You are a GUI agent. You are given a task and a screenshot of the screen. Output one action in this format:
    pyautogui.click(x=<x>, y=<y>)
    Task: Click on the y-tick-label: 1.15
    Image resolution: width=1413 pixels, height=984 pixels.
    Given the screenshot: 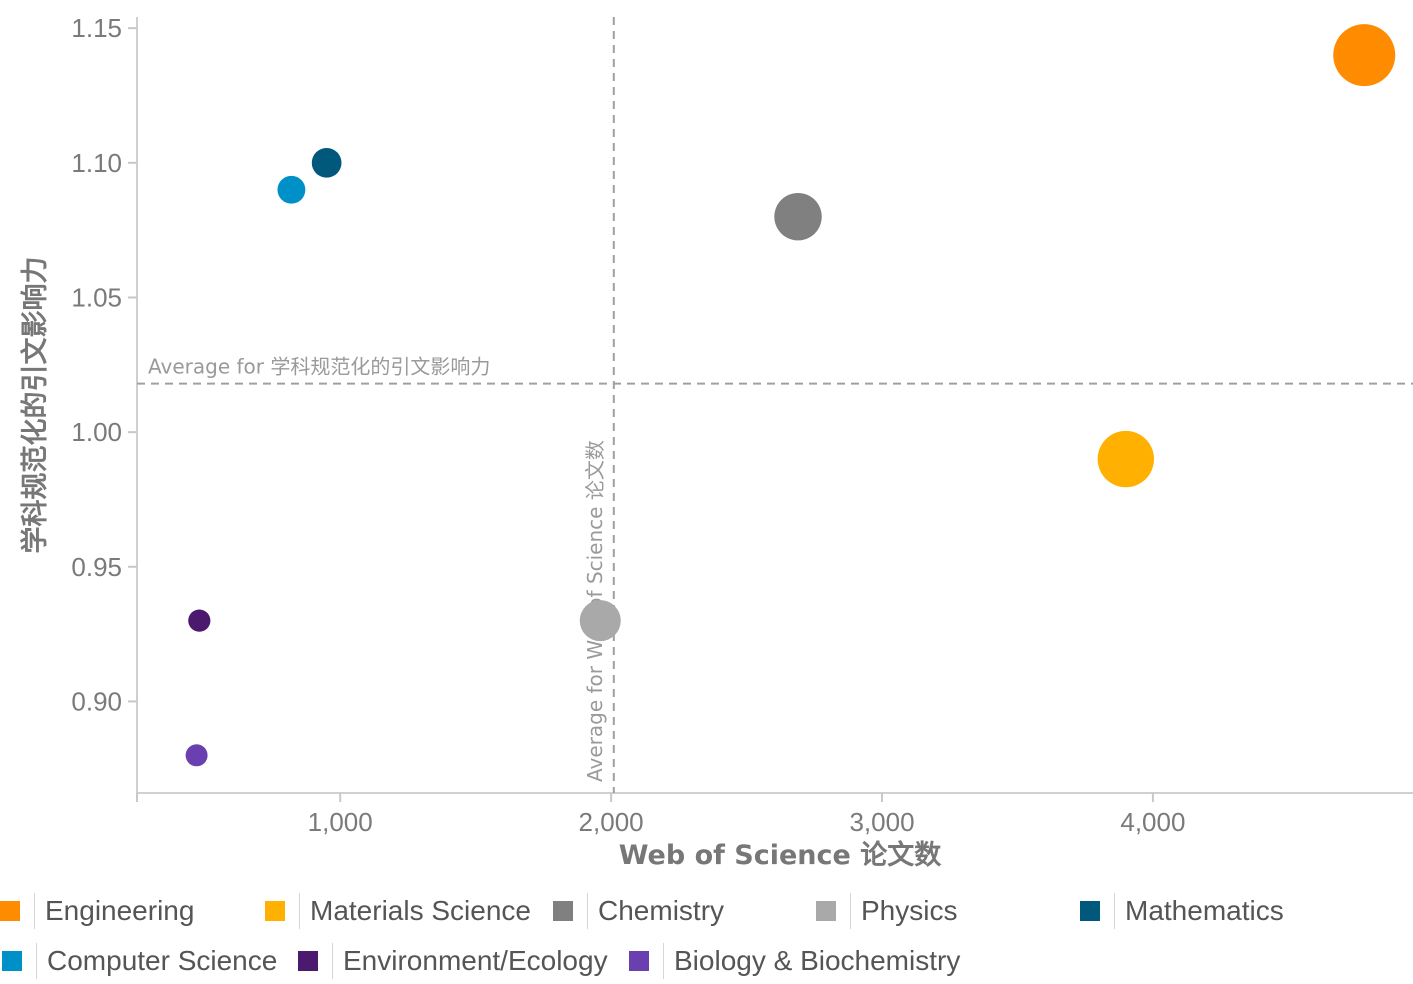 What is the action you would take?
    pyautogui.click(x=96, y=28)
    